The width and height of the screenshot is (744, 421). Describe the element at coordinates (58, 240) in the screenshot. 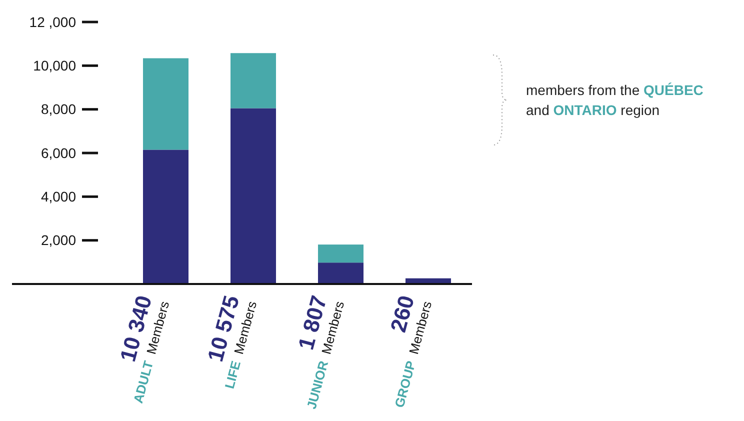

I see `y-tick-label: 2,000` at that location.